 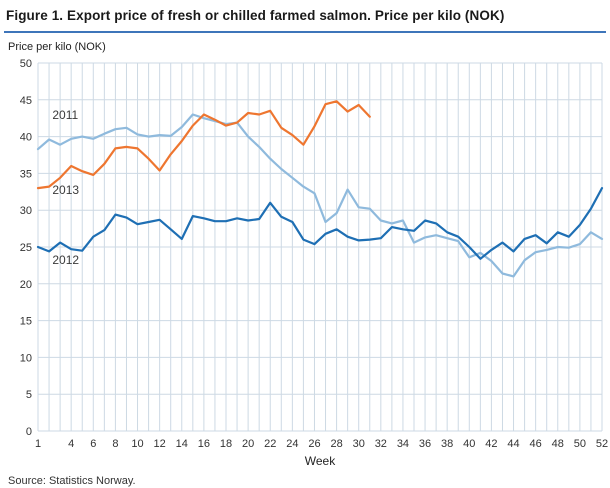 What do you see at coordinates (65, 115) in the screenshot?
I see `series-label-2011: 2011` at bounding box center [65, 115].